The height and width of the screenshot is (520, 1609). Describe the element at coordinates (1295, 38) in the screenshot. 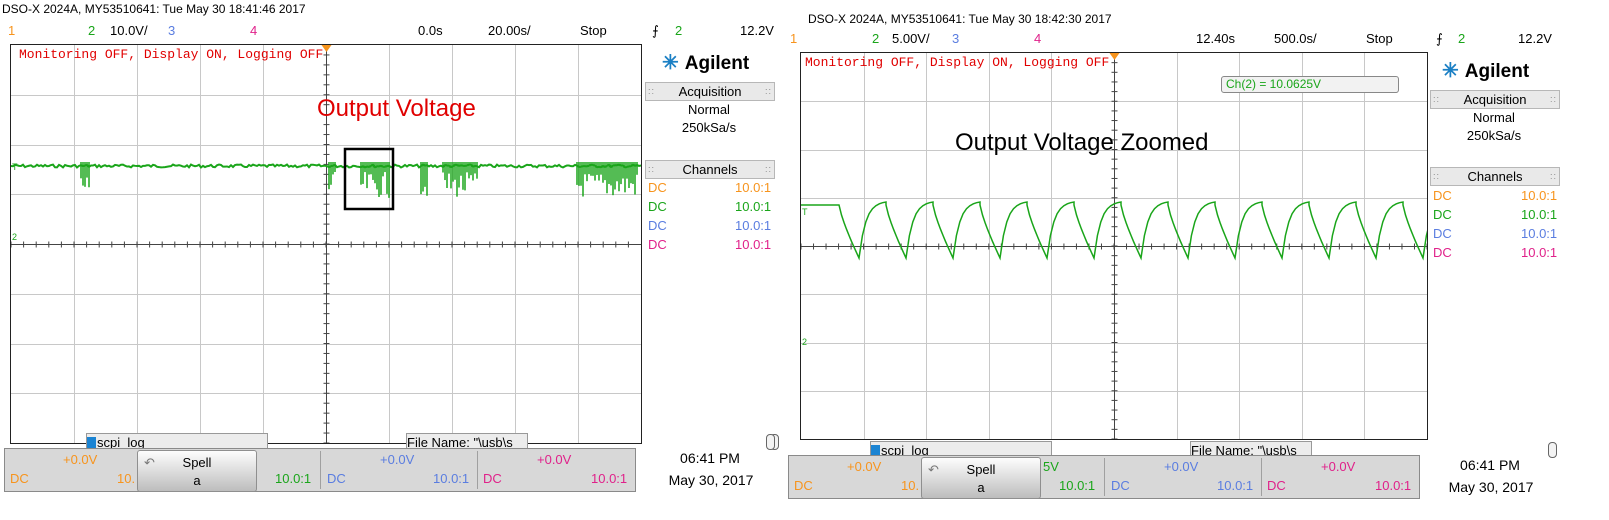

I see `time-scale: 500.0s/` at that location.